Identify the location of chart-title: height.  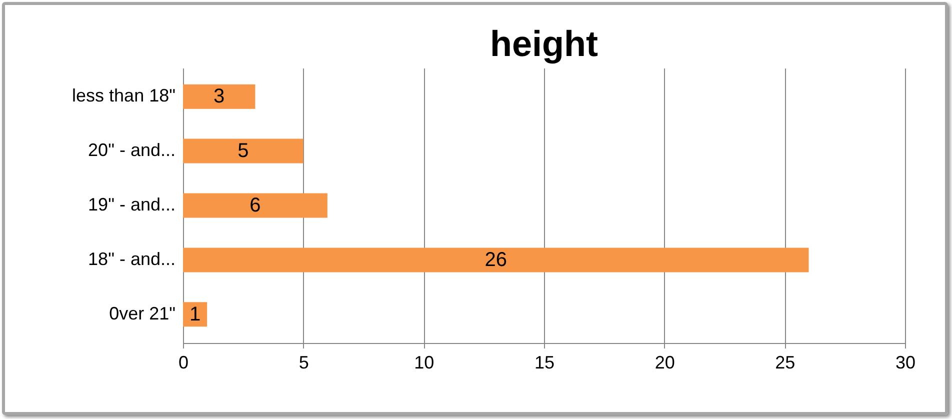
(544, 43).